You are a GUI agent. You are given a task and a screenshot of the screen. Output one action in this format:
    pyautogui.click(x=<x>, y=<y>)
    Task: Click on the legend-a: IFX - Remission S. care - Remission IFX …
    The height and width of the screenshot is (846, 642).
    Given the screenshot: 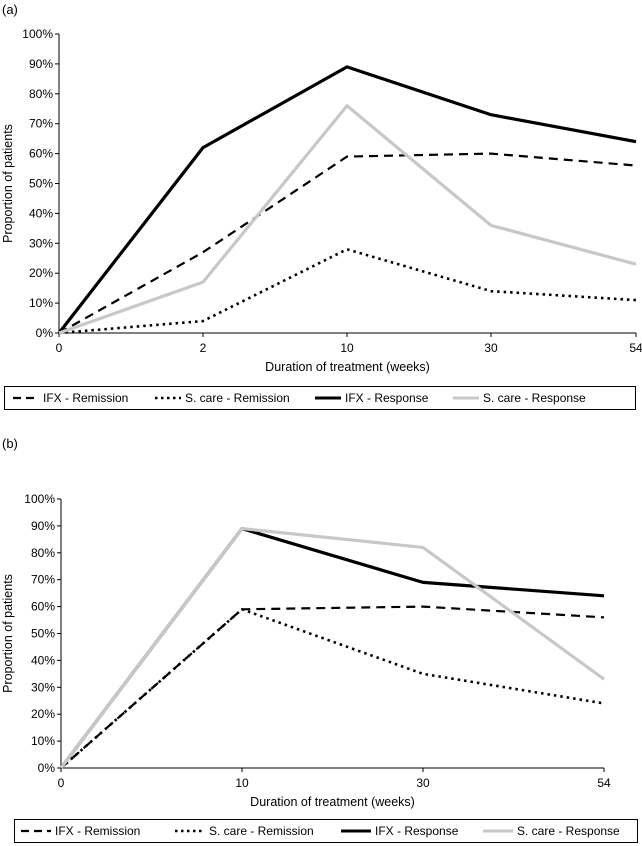 What is the action you would take?
    pyautogui.click(x=320, y=398)
    